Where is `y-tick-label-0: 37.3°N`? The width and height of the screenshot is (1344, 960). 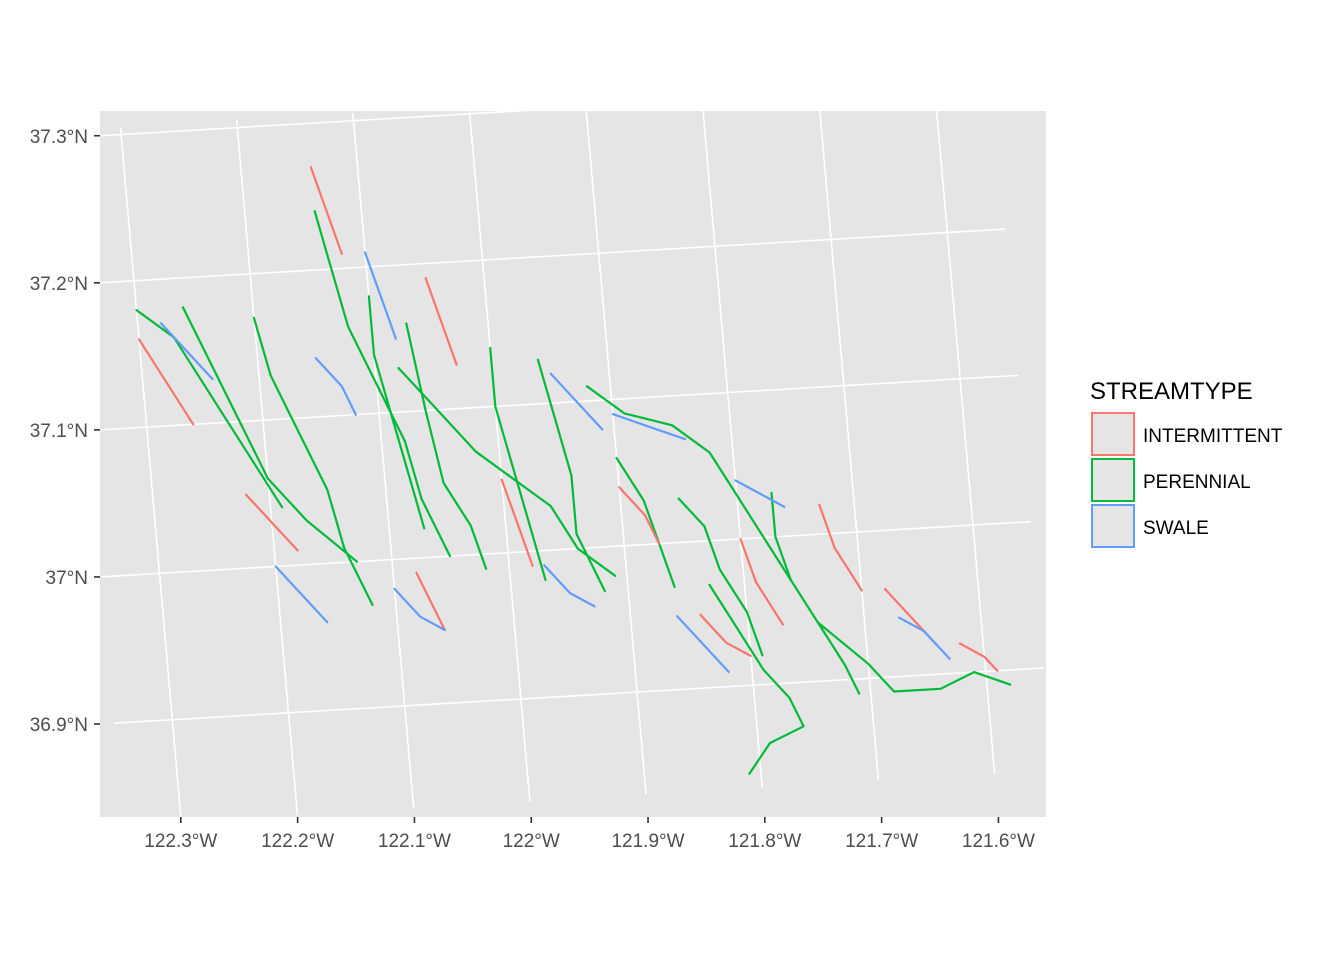
y-tick-label-0: 37.3°N is located at coordinates (59, 137).